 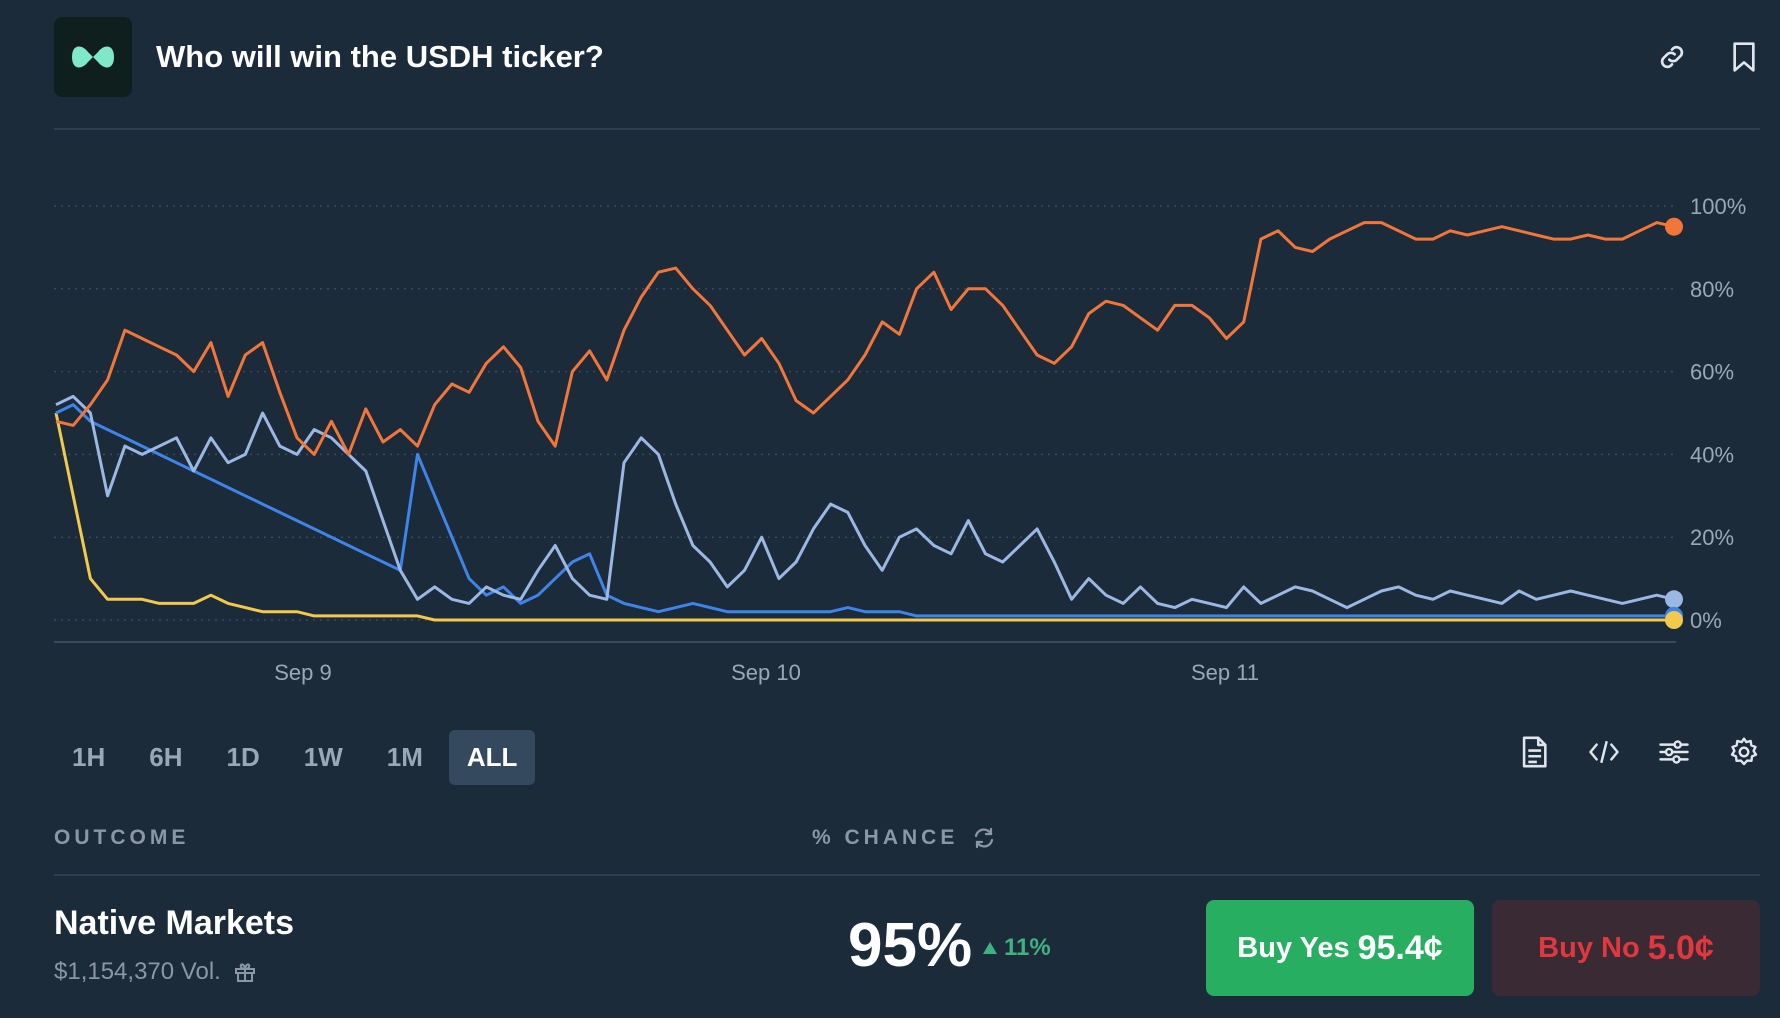 What do you see at coordinates (323, 757) in the screenshot?
I see `range-tab-1w: 1W` at bounding box center [323, 757].